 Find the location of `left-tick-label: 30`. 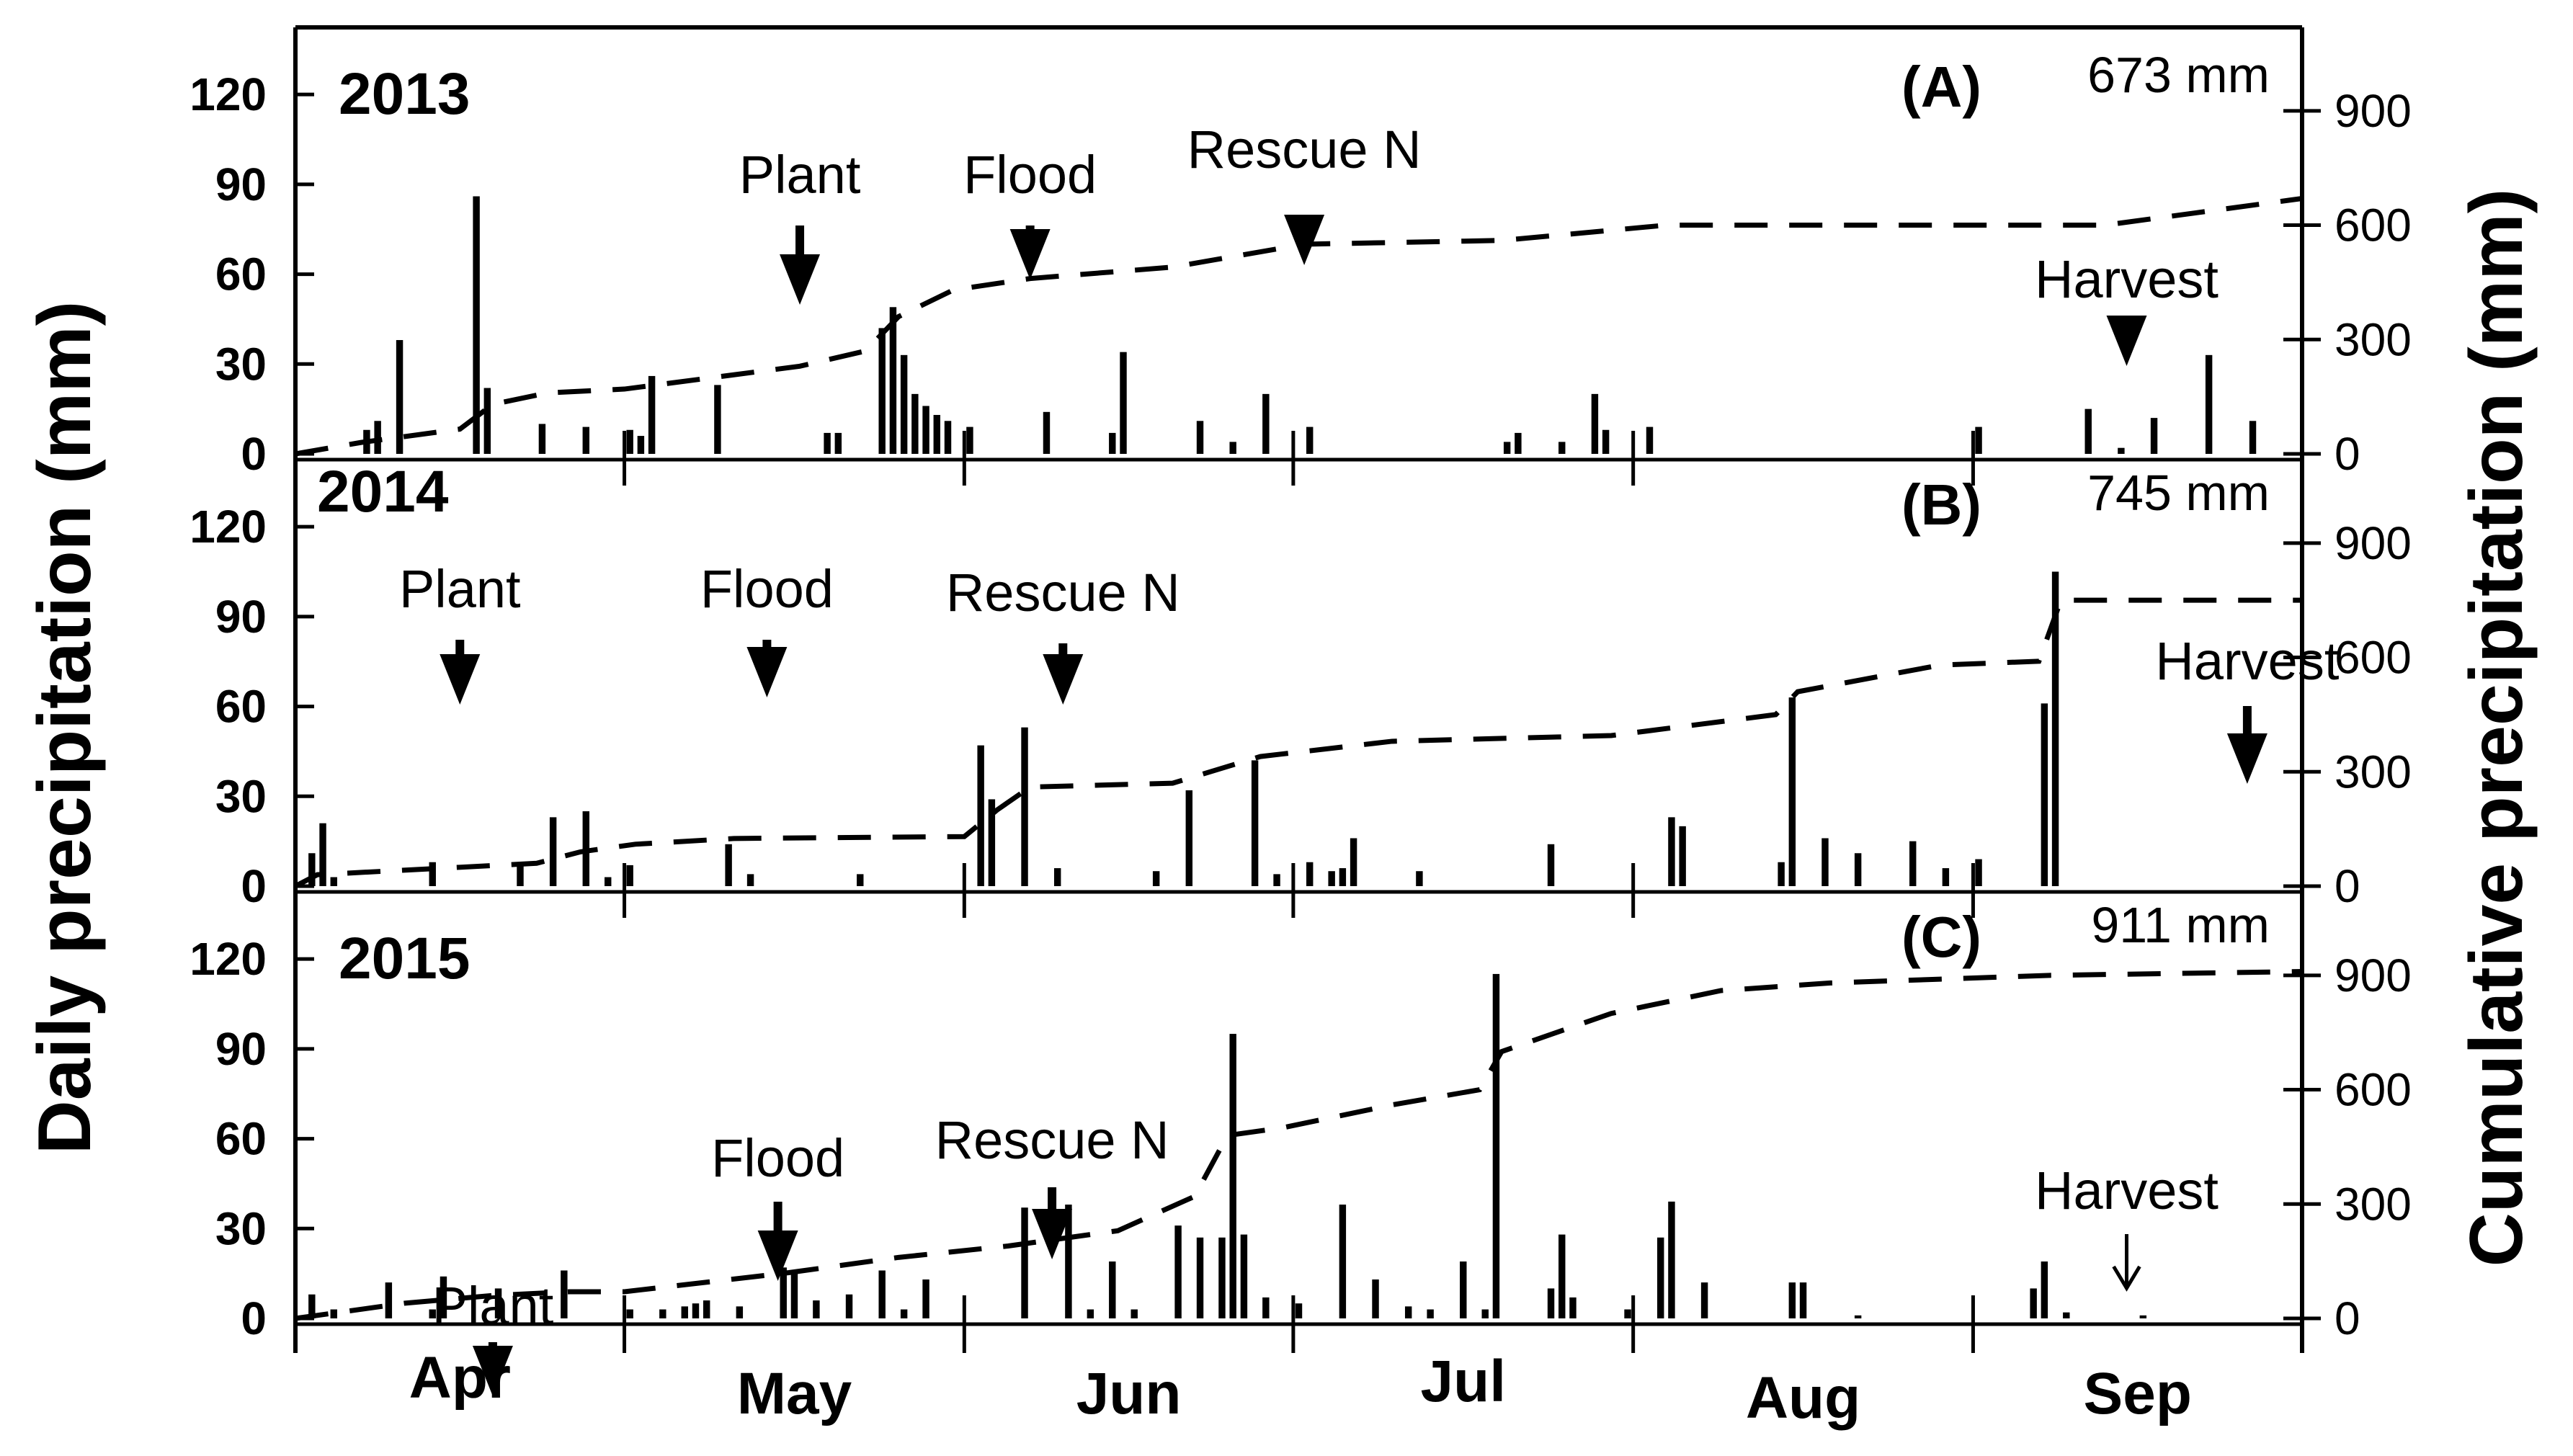

left-tick-label: 30 is located at coordinates (241, 796).